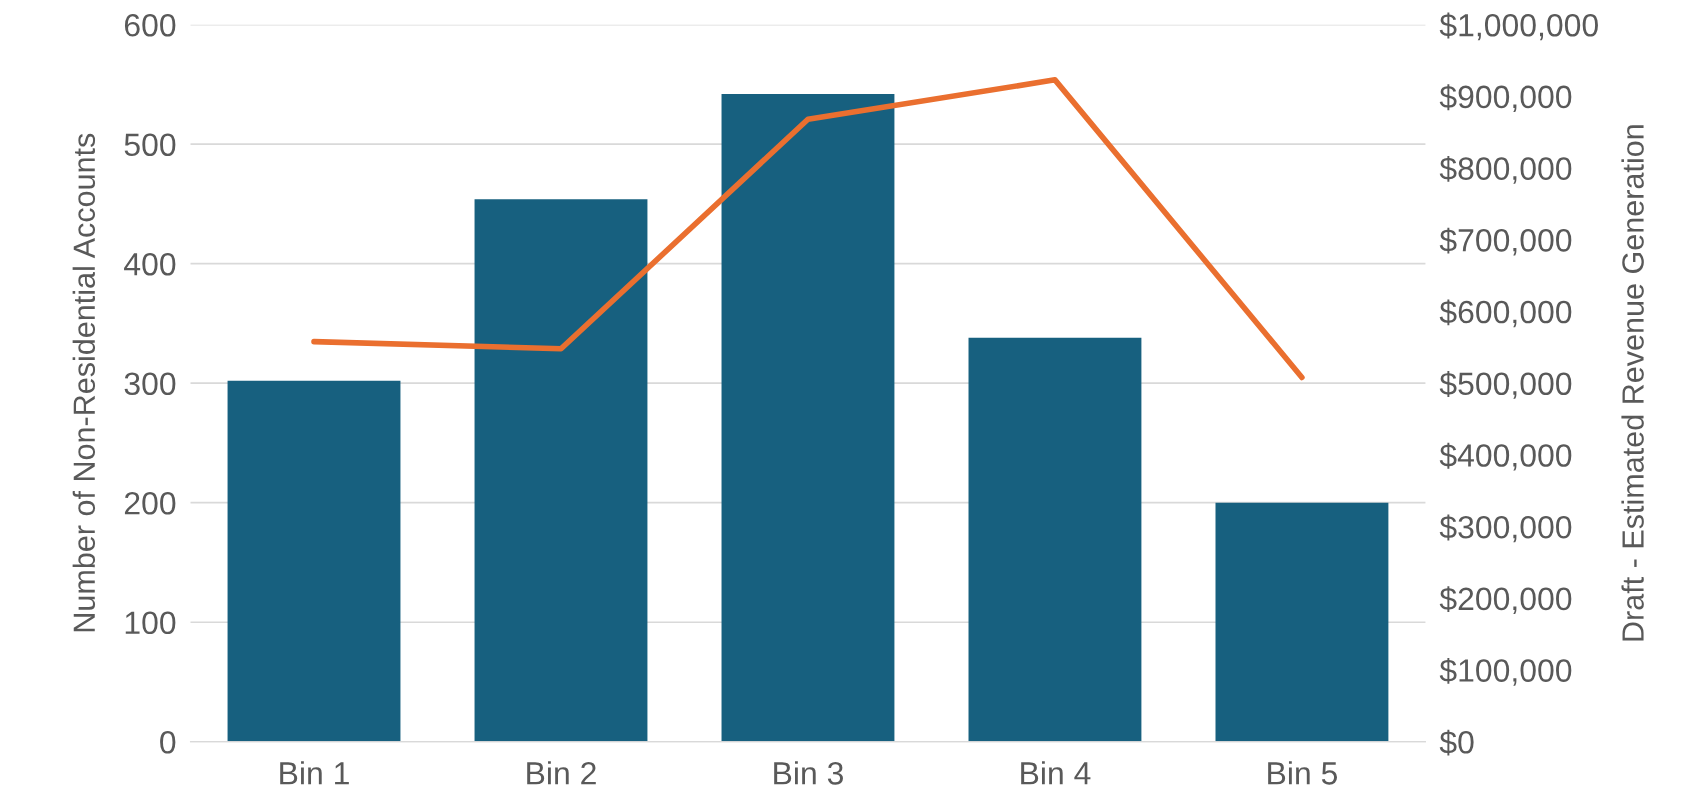 The width and height of the screenshot is (1701, 795). Describe the element at coordinates (1505, 385) in the screenshot. I see `y2-tick-label: $500,000` at that location.